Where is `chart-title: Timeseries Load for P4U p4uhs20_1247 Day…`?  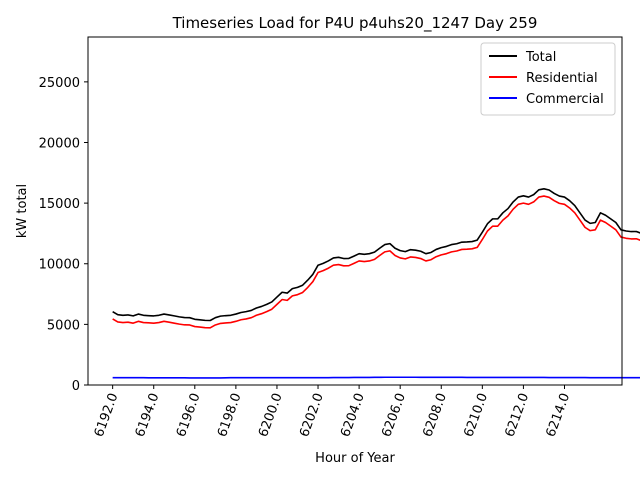 chart-title: Timeseries Load for P4U p4uhs20_1247 Day… is located at coordinates (355, 23).